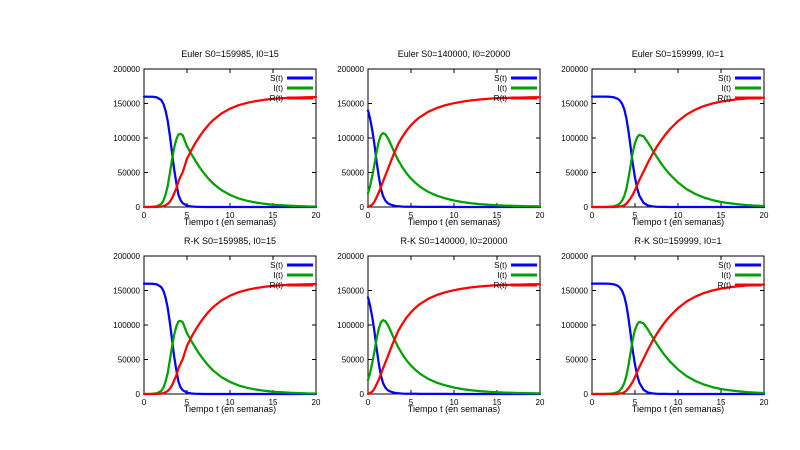 The image size is (800, 450). Describe the element at coordinates (230, 241) in the screenshot. I see `plot-title: R-K S0=159985, I0=15` at that location.